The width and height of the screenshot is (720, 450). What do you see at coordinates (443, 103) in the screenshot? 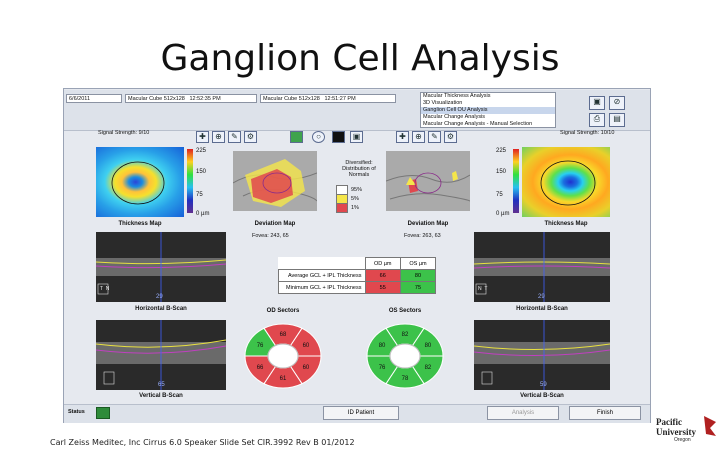
I see `analysis-option: 3D Visualization` at bounding box center [443, 103].